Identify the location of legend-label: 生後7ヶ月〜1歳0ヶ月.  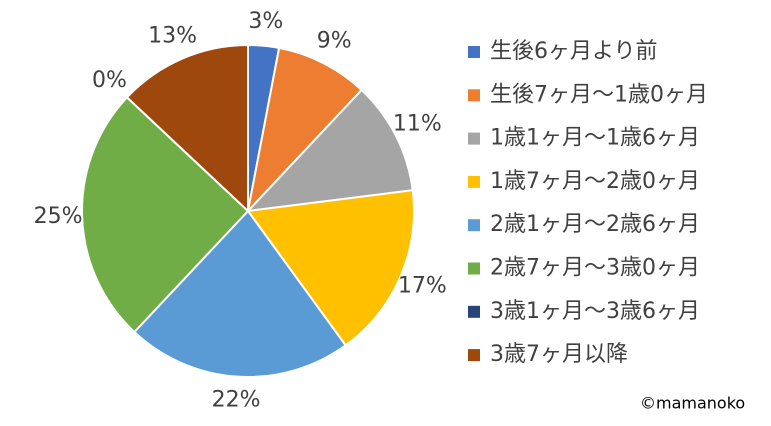
(599, 94).